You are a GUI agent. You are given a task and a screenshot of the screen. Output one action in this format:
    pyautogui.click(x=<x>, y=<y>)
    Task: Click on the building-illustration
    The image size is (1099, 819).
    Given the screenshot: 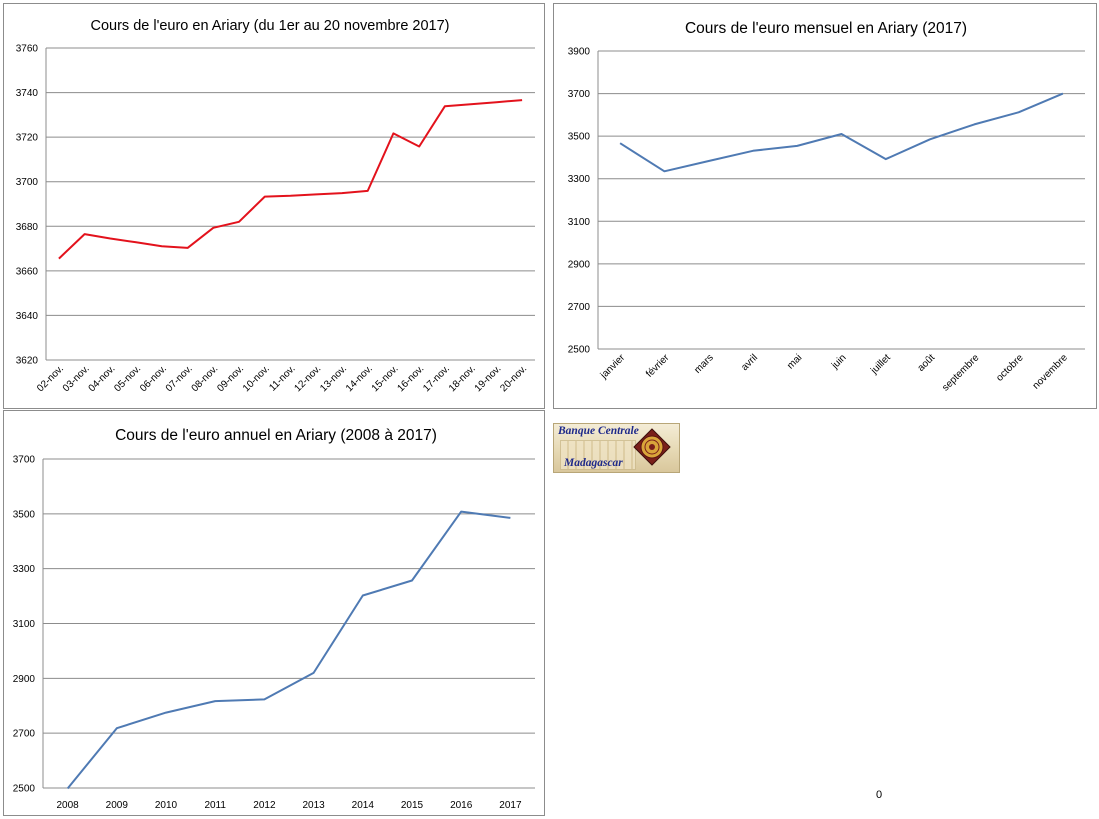 What is the action you would take?
    pyautogui.click(x=598, y=455)
    